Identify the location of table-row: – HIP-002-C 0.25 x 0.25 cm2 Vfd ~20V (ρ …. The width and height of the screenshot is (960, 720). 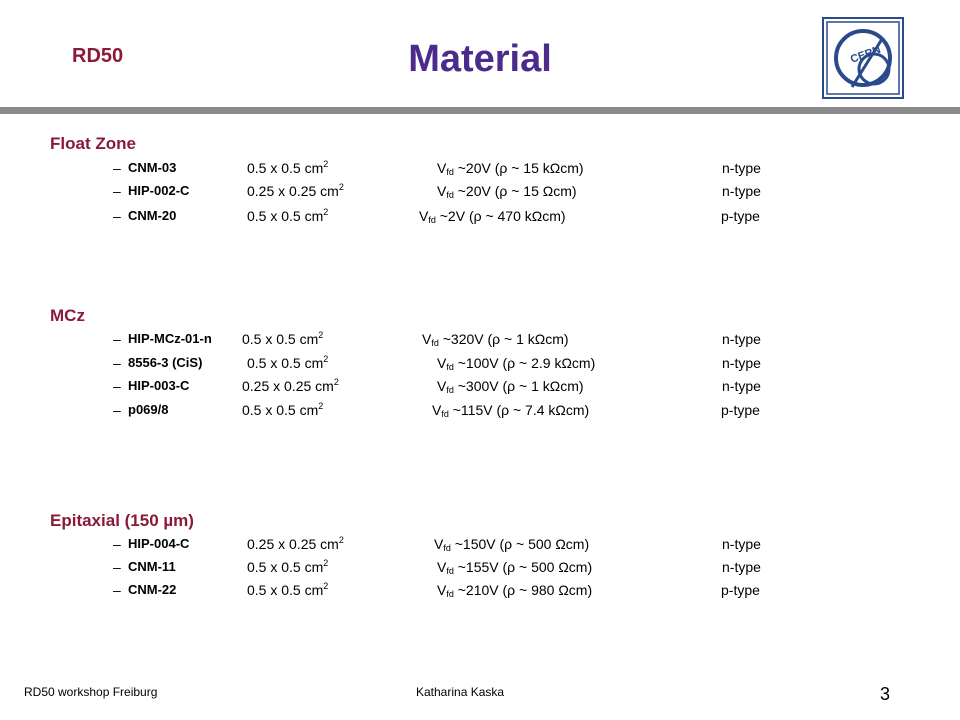
(480, 193).